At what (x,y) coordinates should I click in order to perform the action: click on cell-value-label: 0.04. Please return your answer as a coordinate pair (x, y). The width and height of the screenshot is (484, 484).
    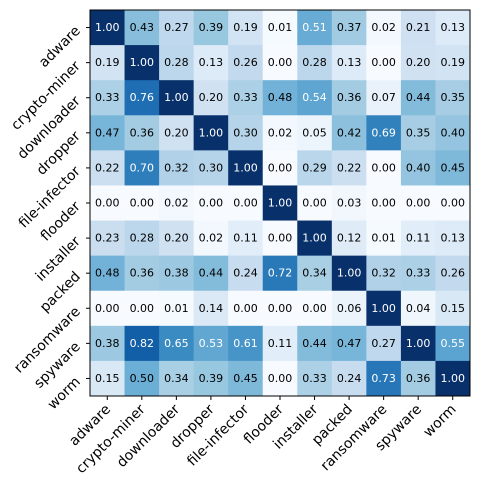
    Looking at the image, I should click on (418, 308).